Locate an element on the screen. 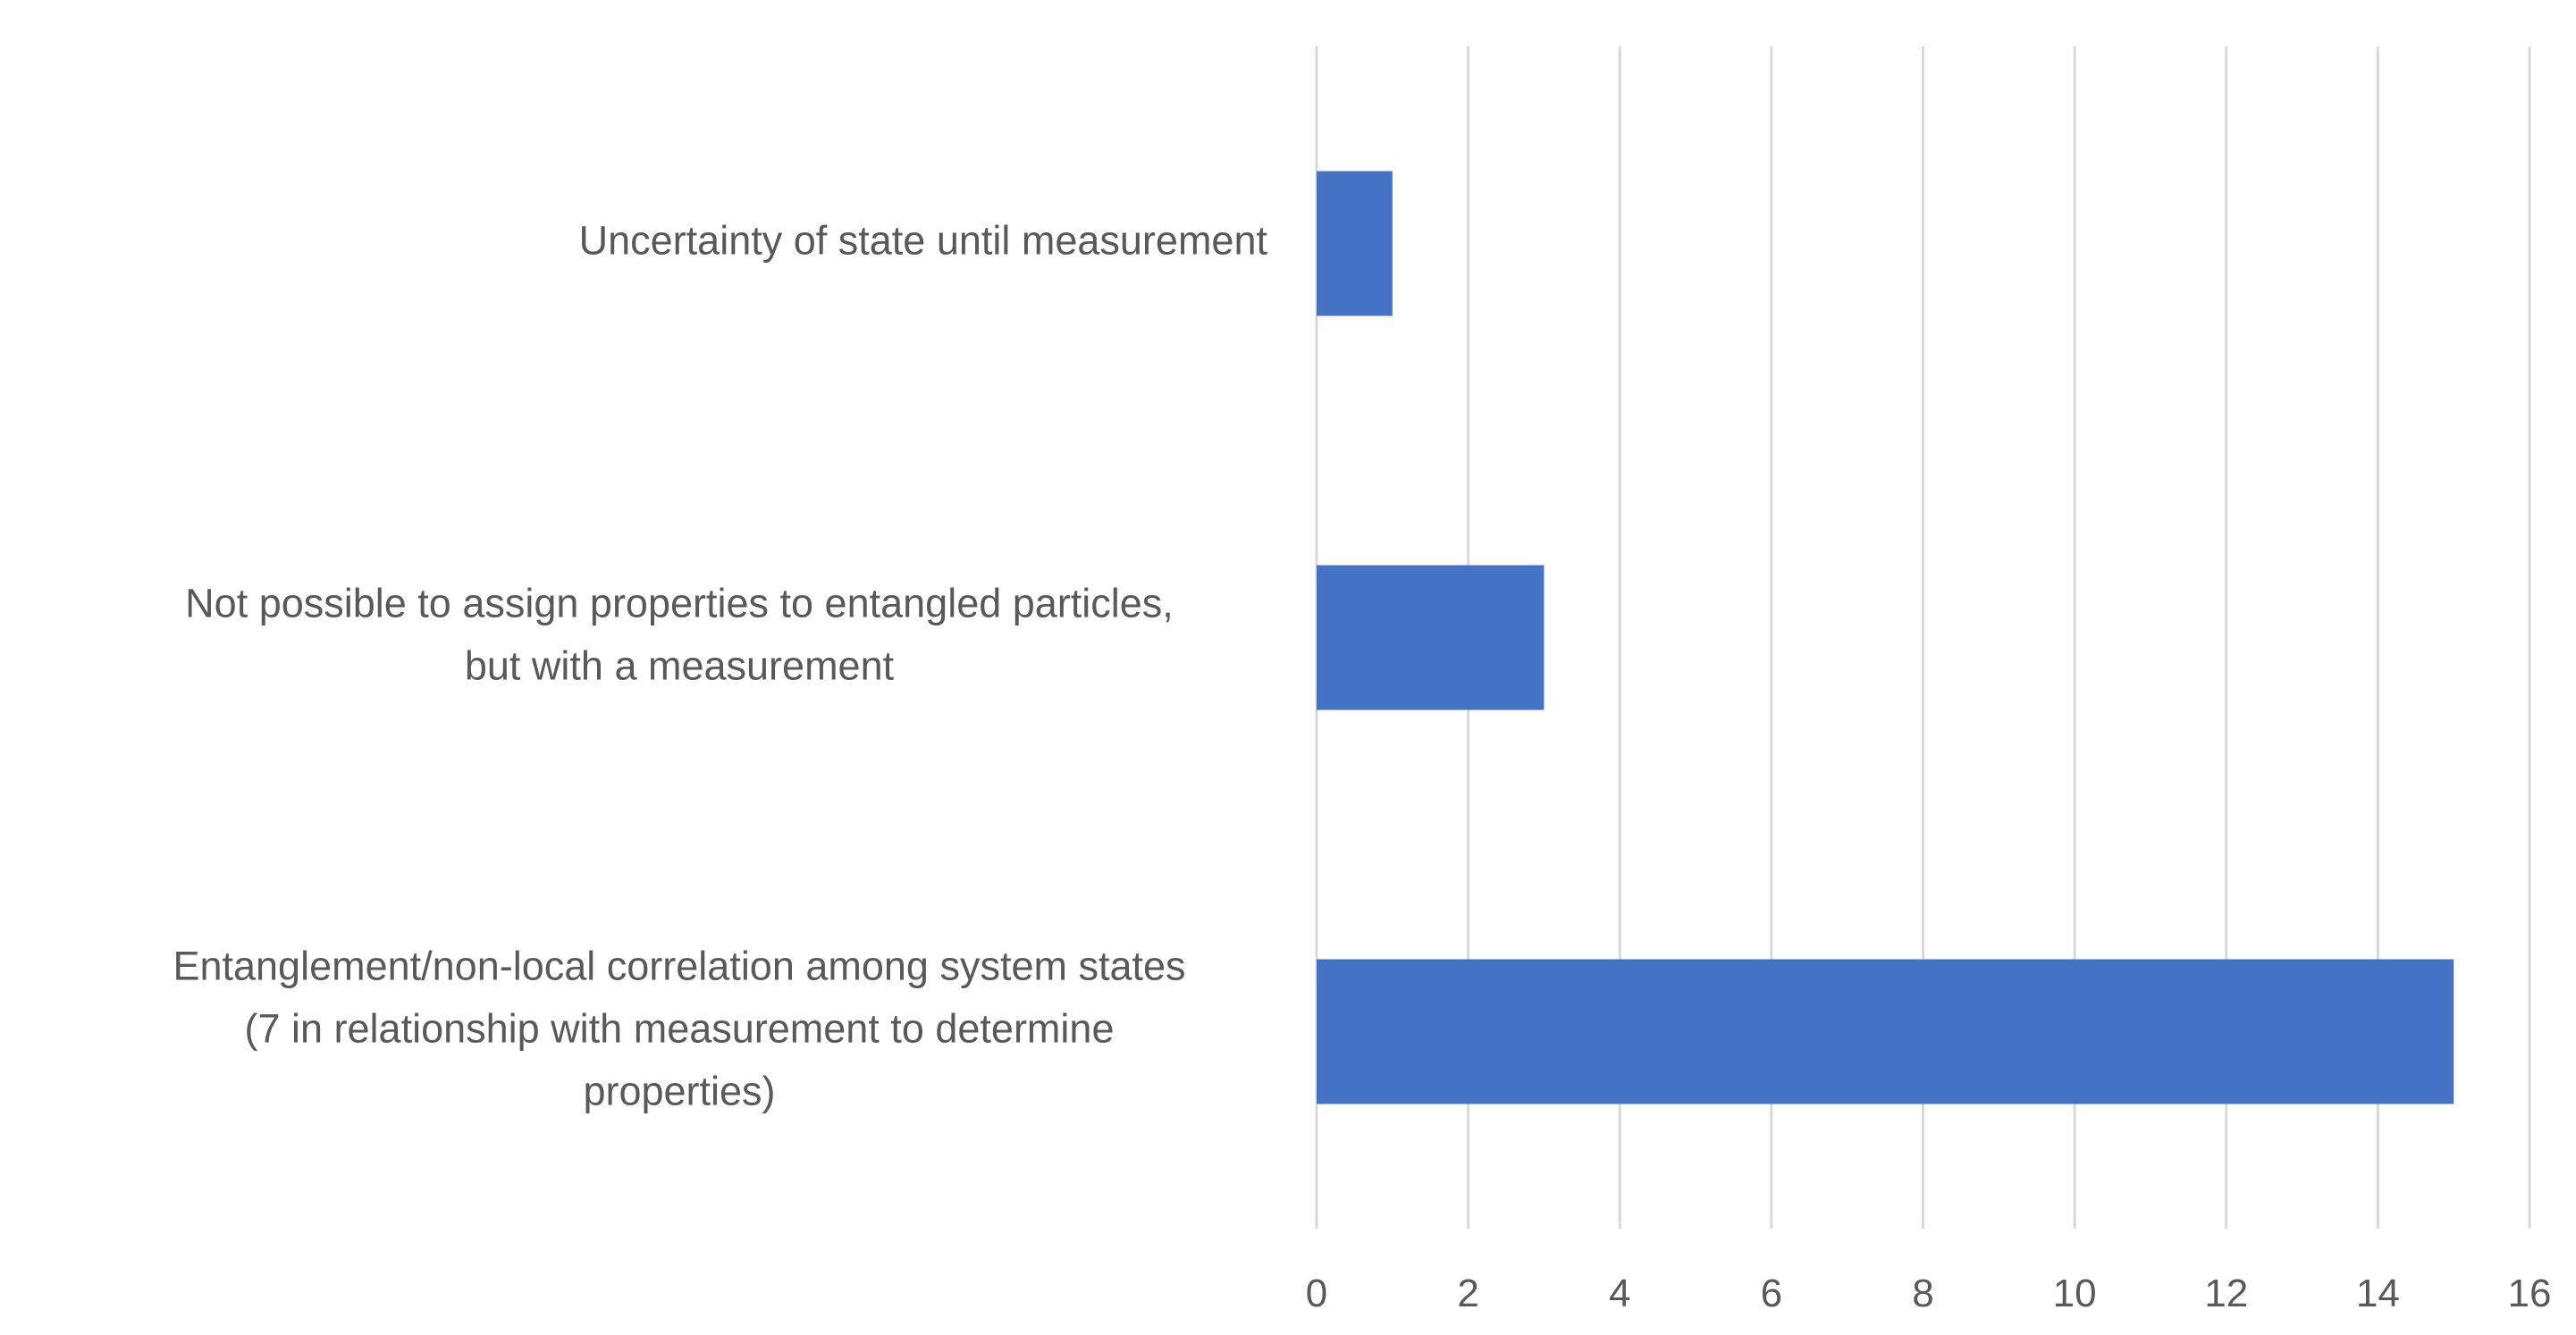 The height and width of the screenshot is (1335, 2576). x-tick-label: 14 is located at coordinates (2378, 1293).